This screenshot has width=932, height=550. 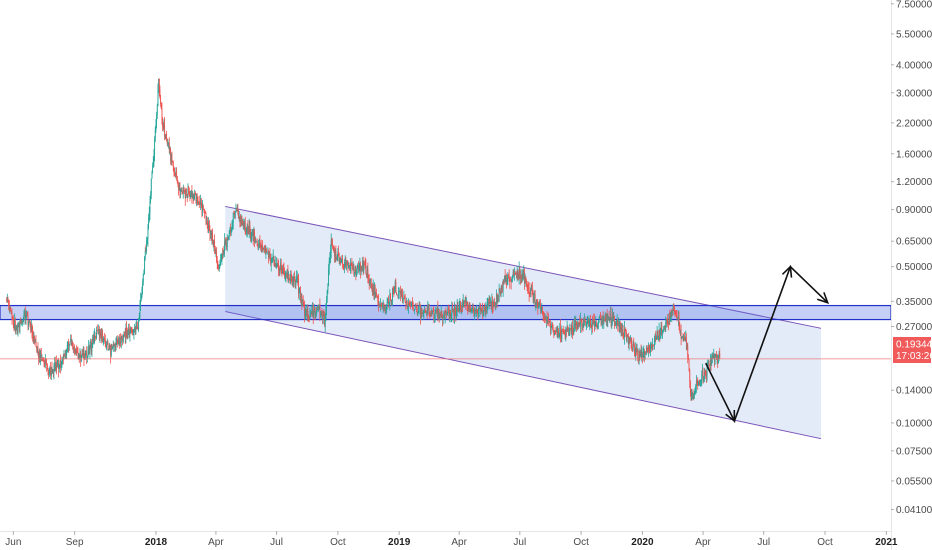 What do you see at coordinates (823, 298) in the screenshot?
I see `arrow-head-final` at bounding box center [823, 298].